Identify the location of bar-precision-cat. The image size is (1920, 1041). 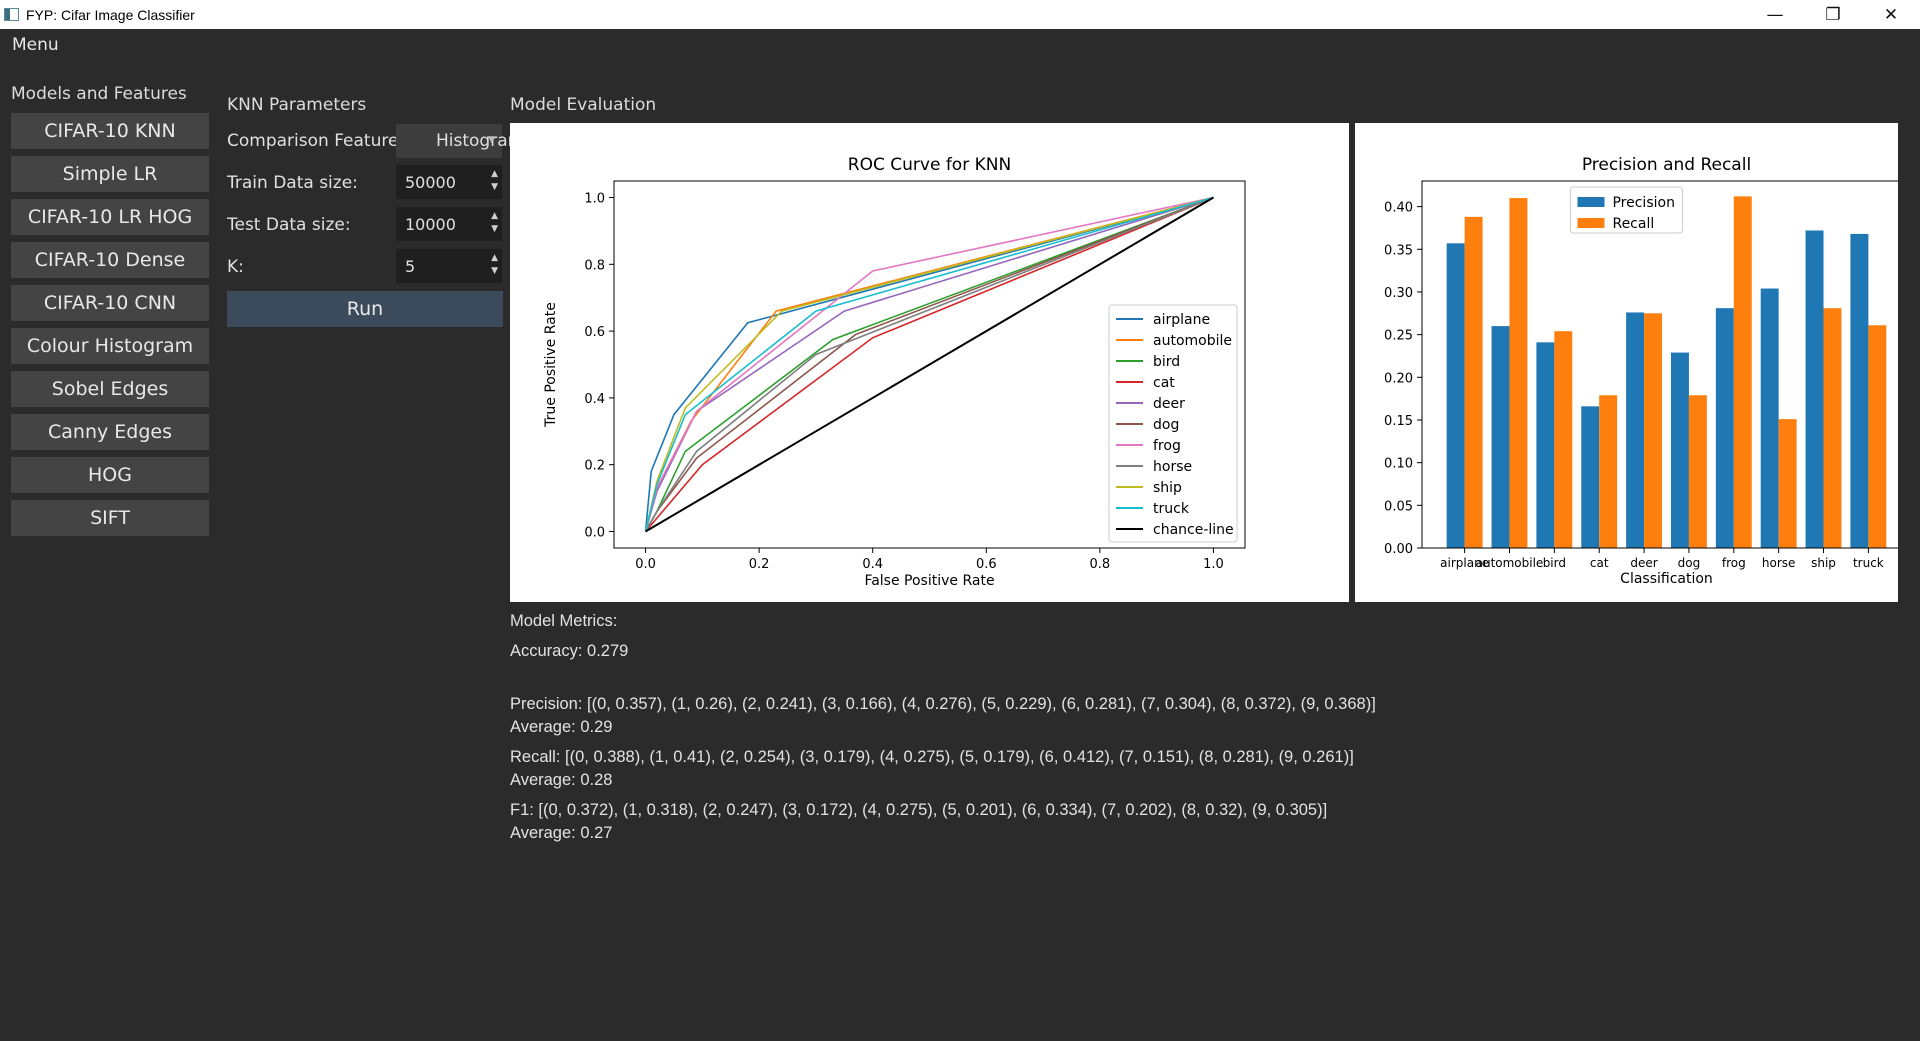
(1590, 477).